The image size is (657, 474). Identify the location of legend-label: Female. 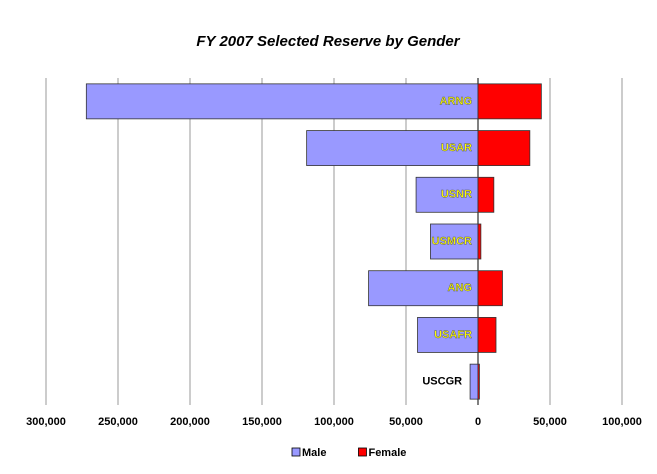
(387, 453).